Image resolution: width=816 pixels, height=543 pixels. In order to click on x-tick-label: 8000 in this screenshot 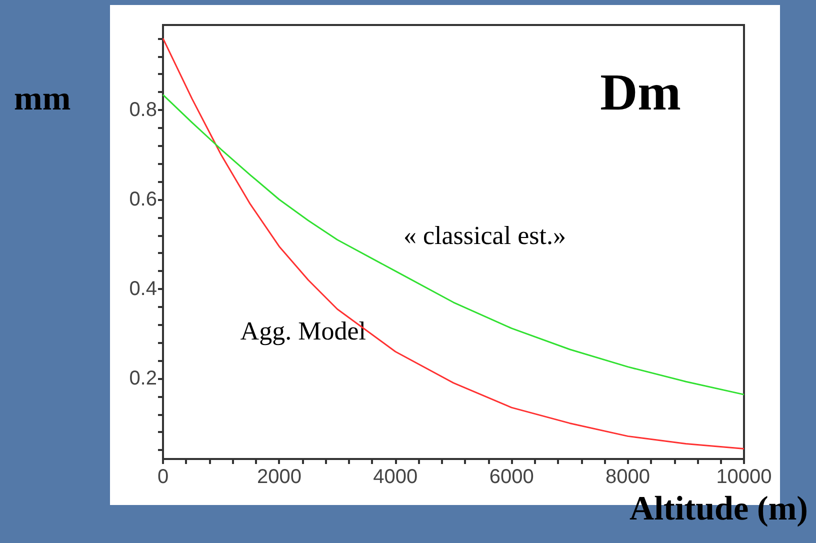, I will do `click(628, 477)`.